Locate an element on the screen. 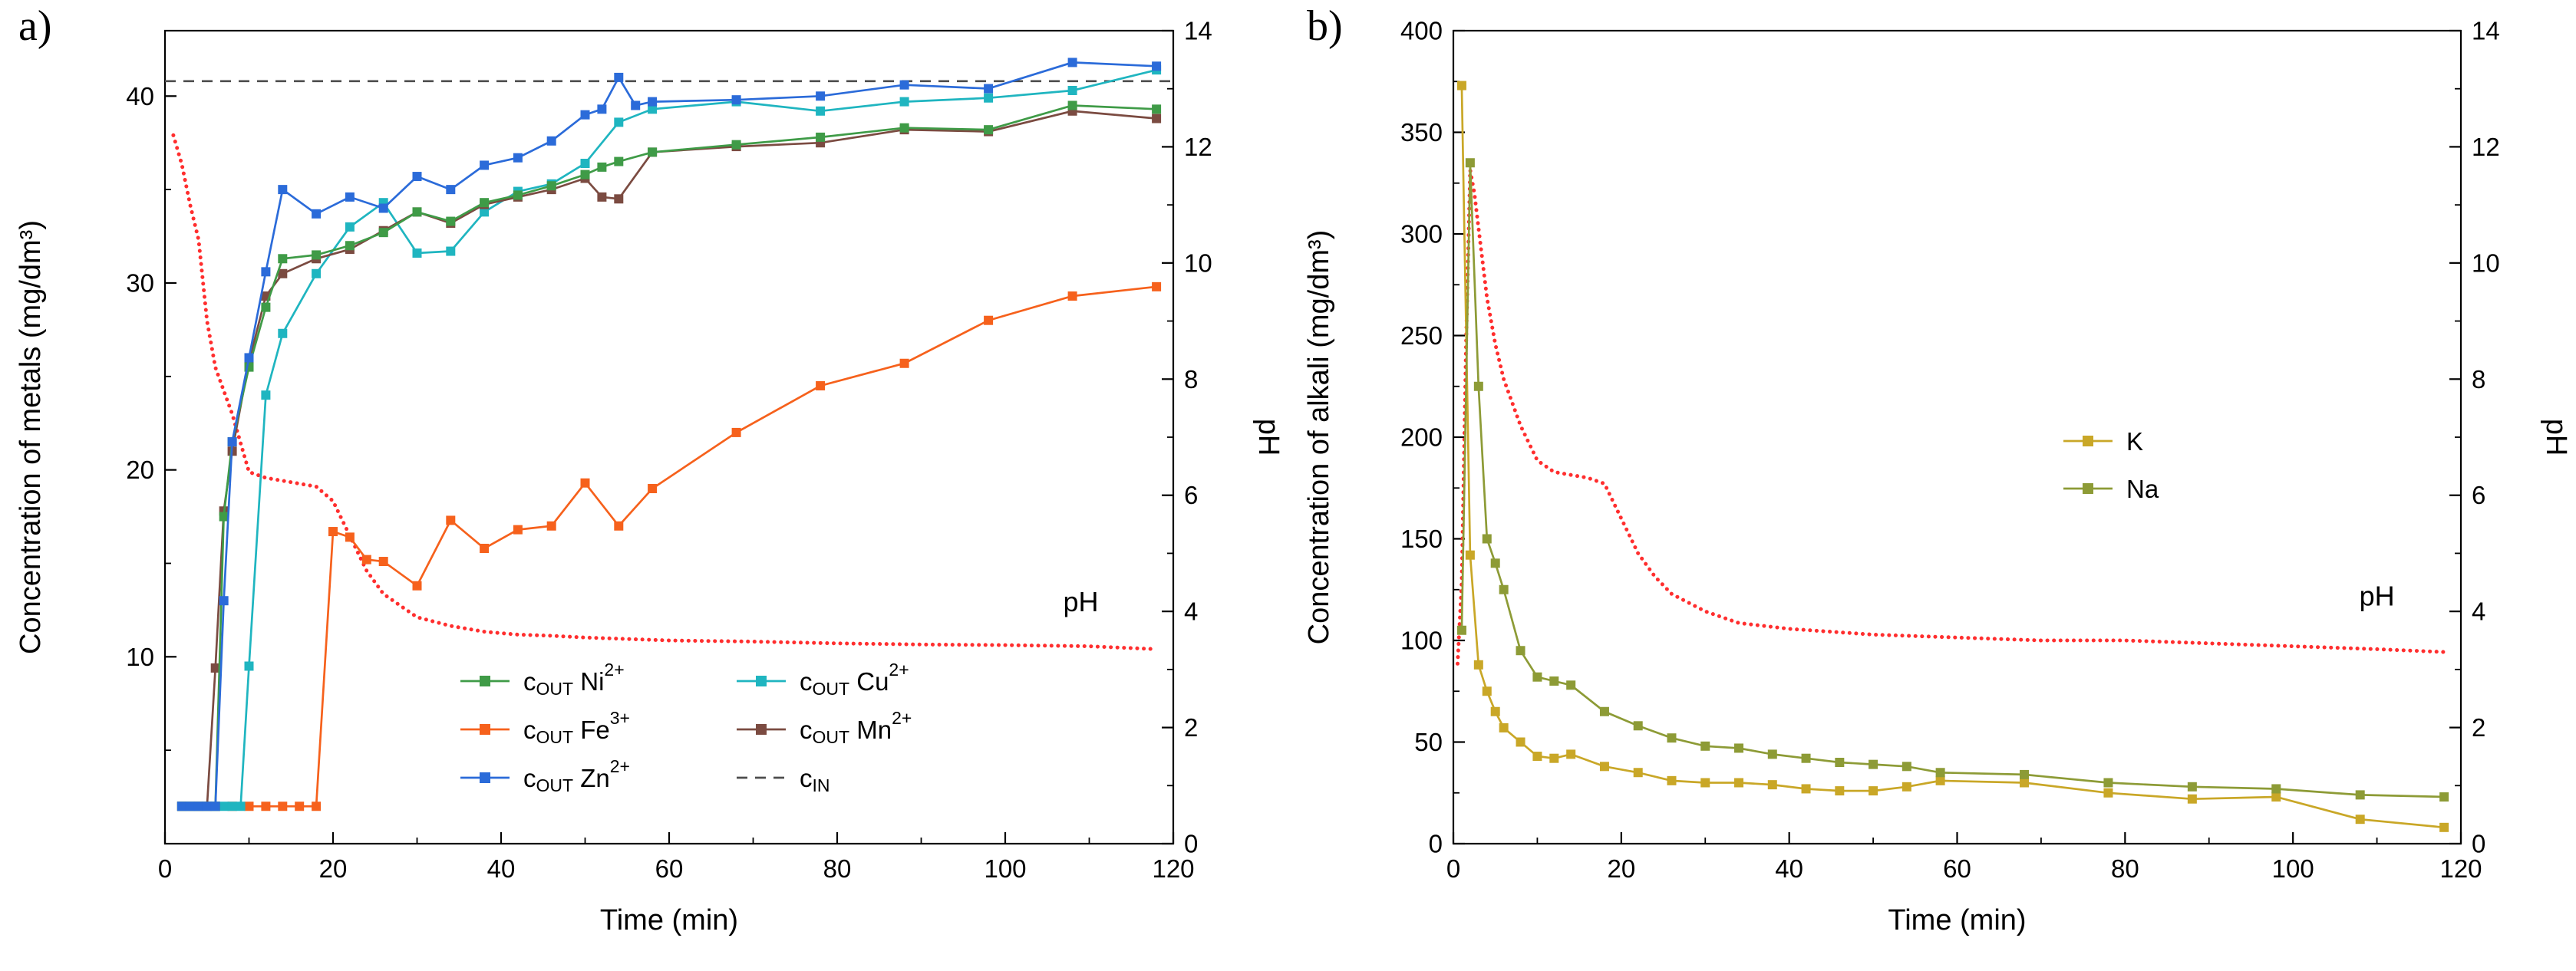 This screenshot has height=971, width=2576. y-left-tick-label: 250 is located at coordinates (1421, 335).